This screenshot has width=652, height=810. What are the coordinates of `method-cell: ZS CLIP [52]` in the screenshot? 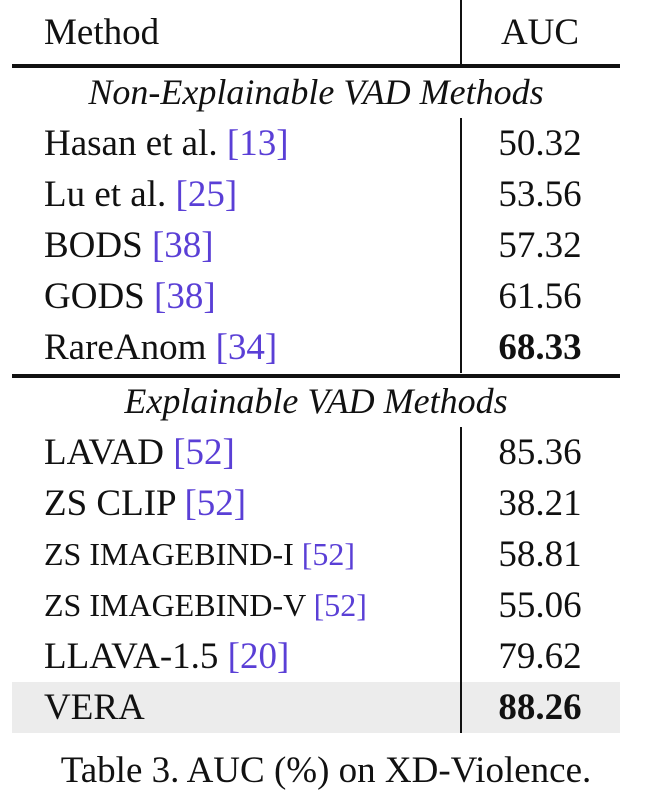 It's located at (145, 503).